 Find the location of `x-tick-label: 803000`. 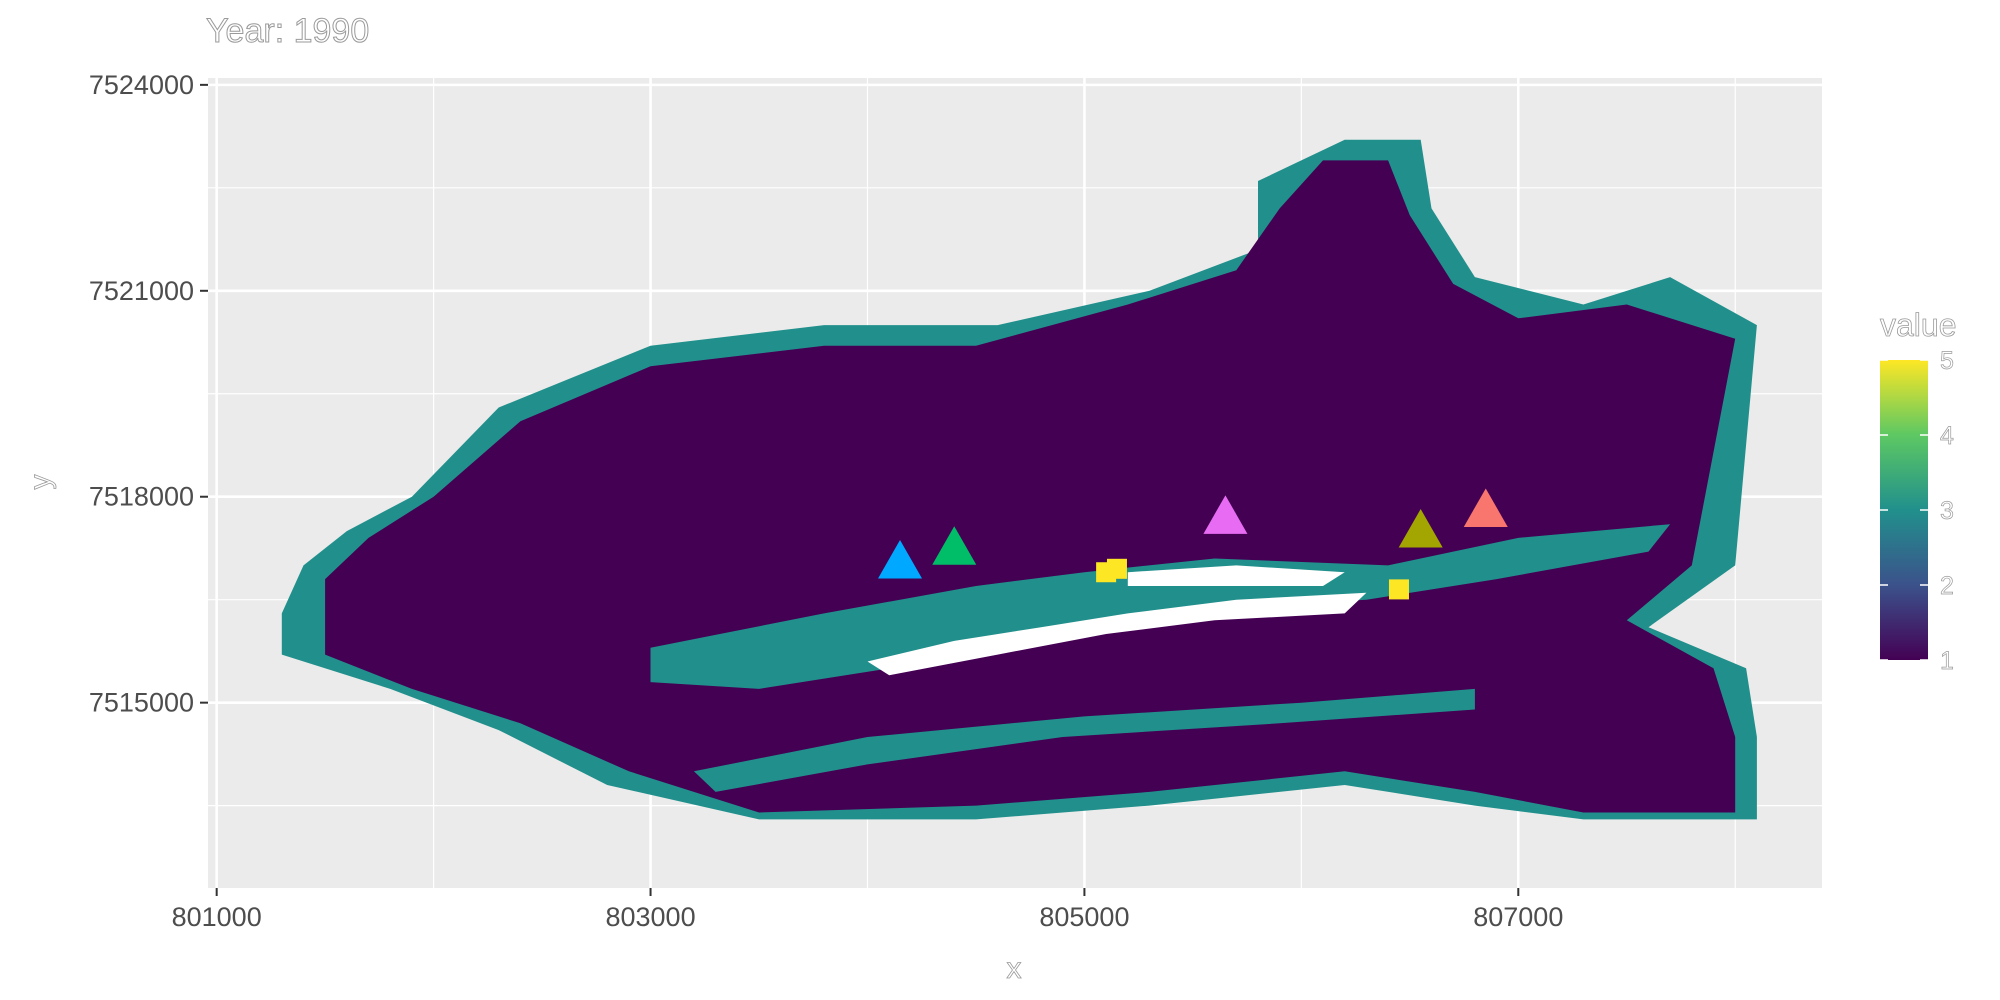

x-tick-label: 803000 is located at coordinates (650, 917).